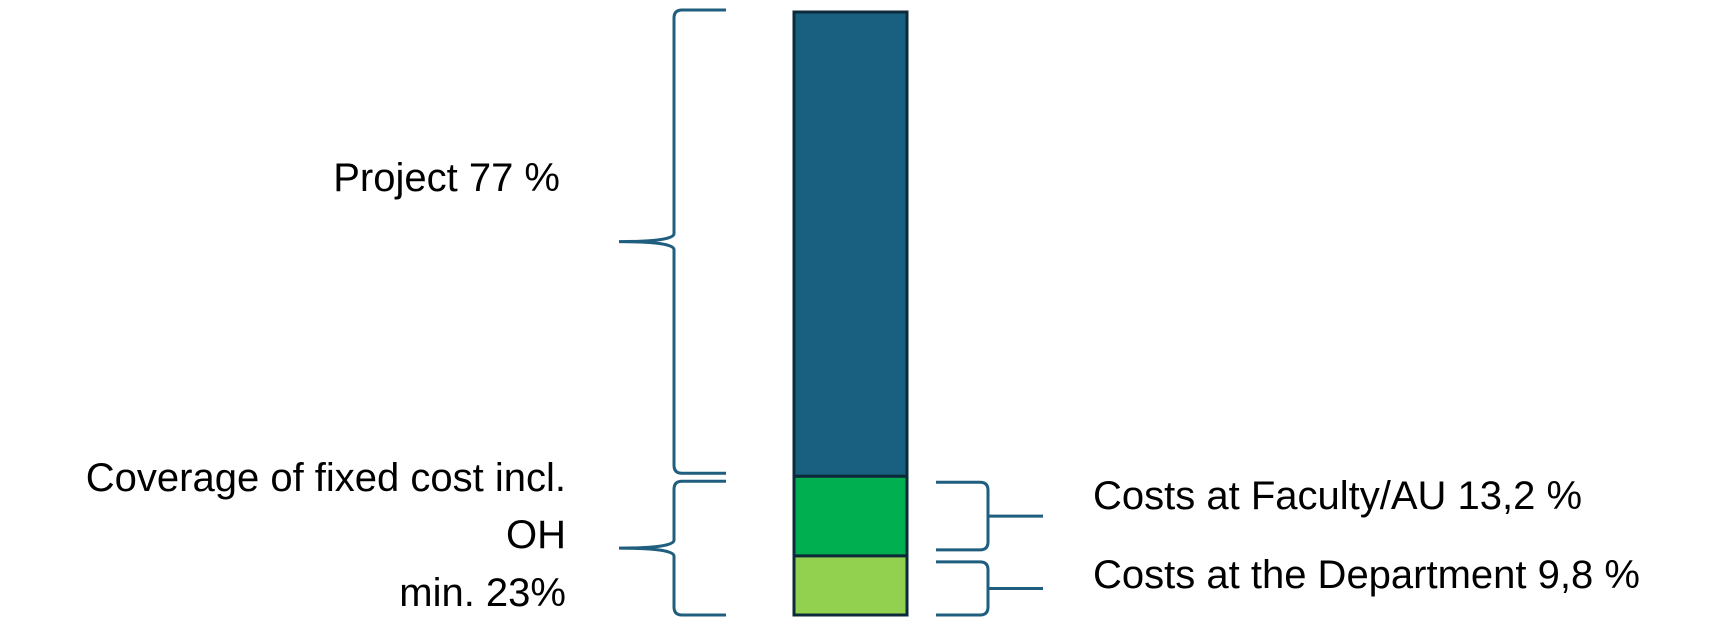  Describe the element at coordinates (1366, 575) in the screenshot. I see `department-label: Costs at the Department 9,8 %` at that location.